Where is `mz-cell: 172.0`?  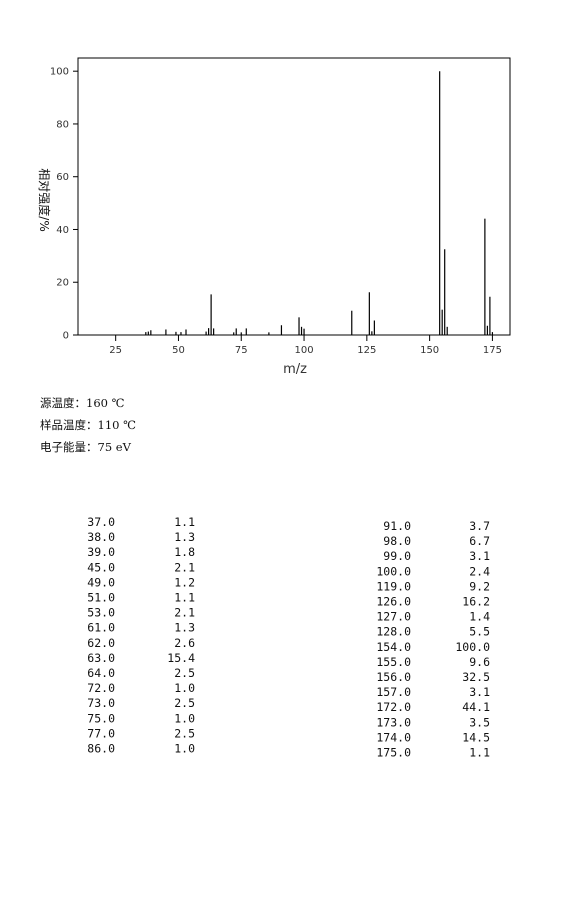
mz-cell: 172.0 is located at coordinates (393, 707).